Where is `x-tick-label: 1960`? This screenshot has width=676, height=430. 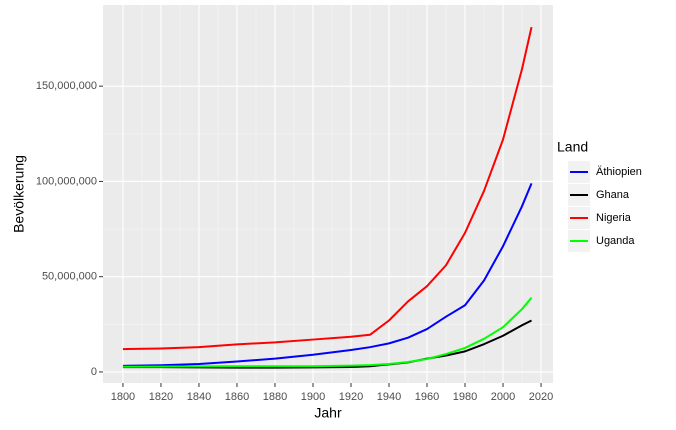
x-tick-label: 1960 is located at coordinates (427, 397).